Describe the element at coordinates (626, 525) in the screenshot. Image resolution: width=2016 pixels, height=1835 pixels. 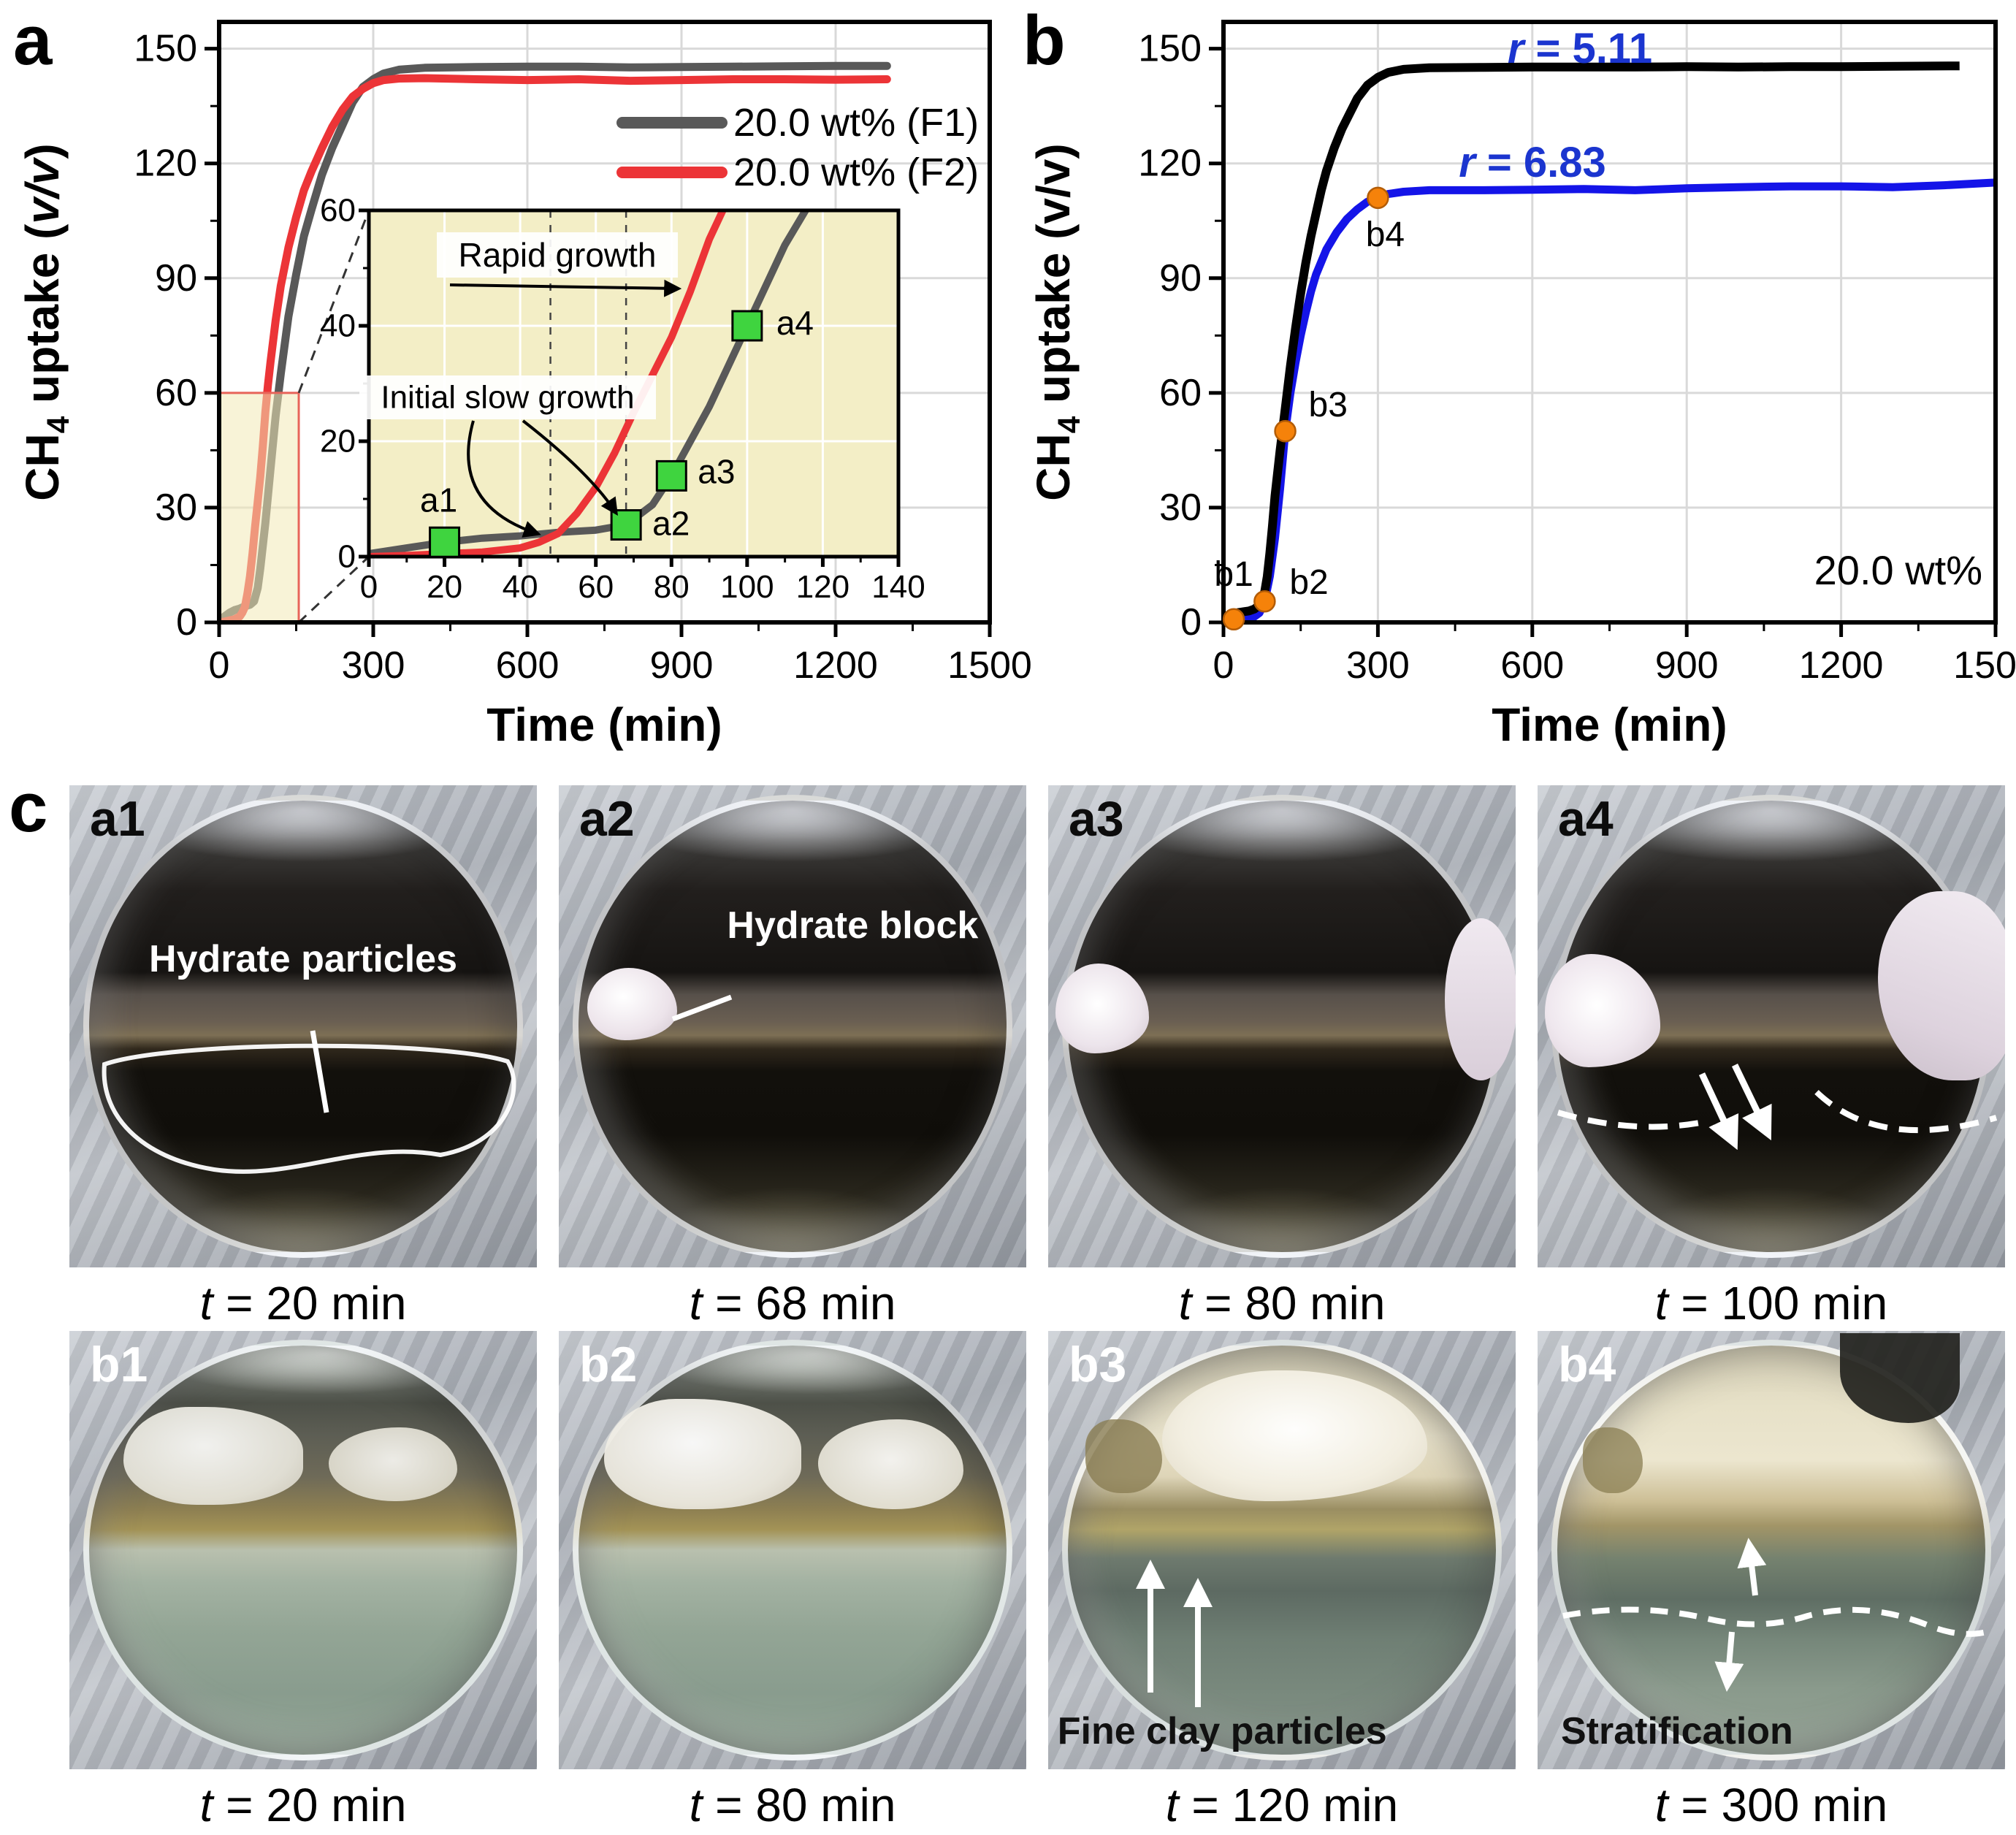
I see `stage-marker-a2` at that location.